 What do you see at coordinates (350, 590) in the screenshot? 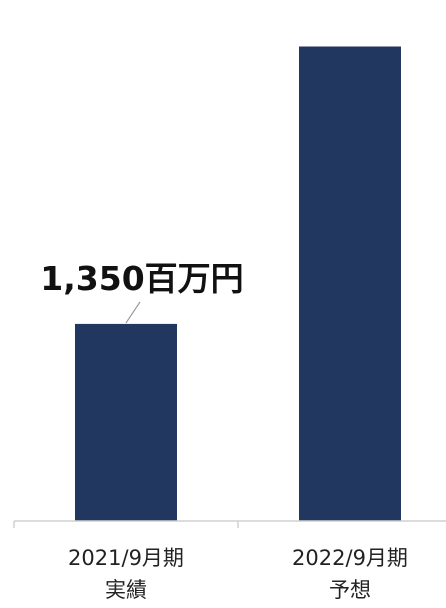
I see `x-tick-label-2-line-2: 予想` at bounding box center [350, 590].